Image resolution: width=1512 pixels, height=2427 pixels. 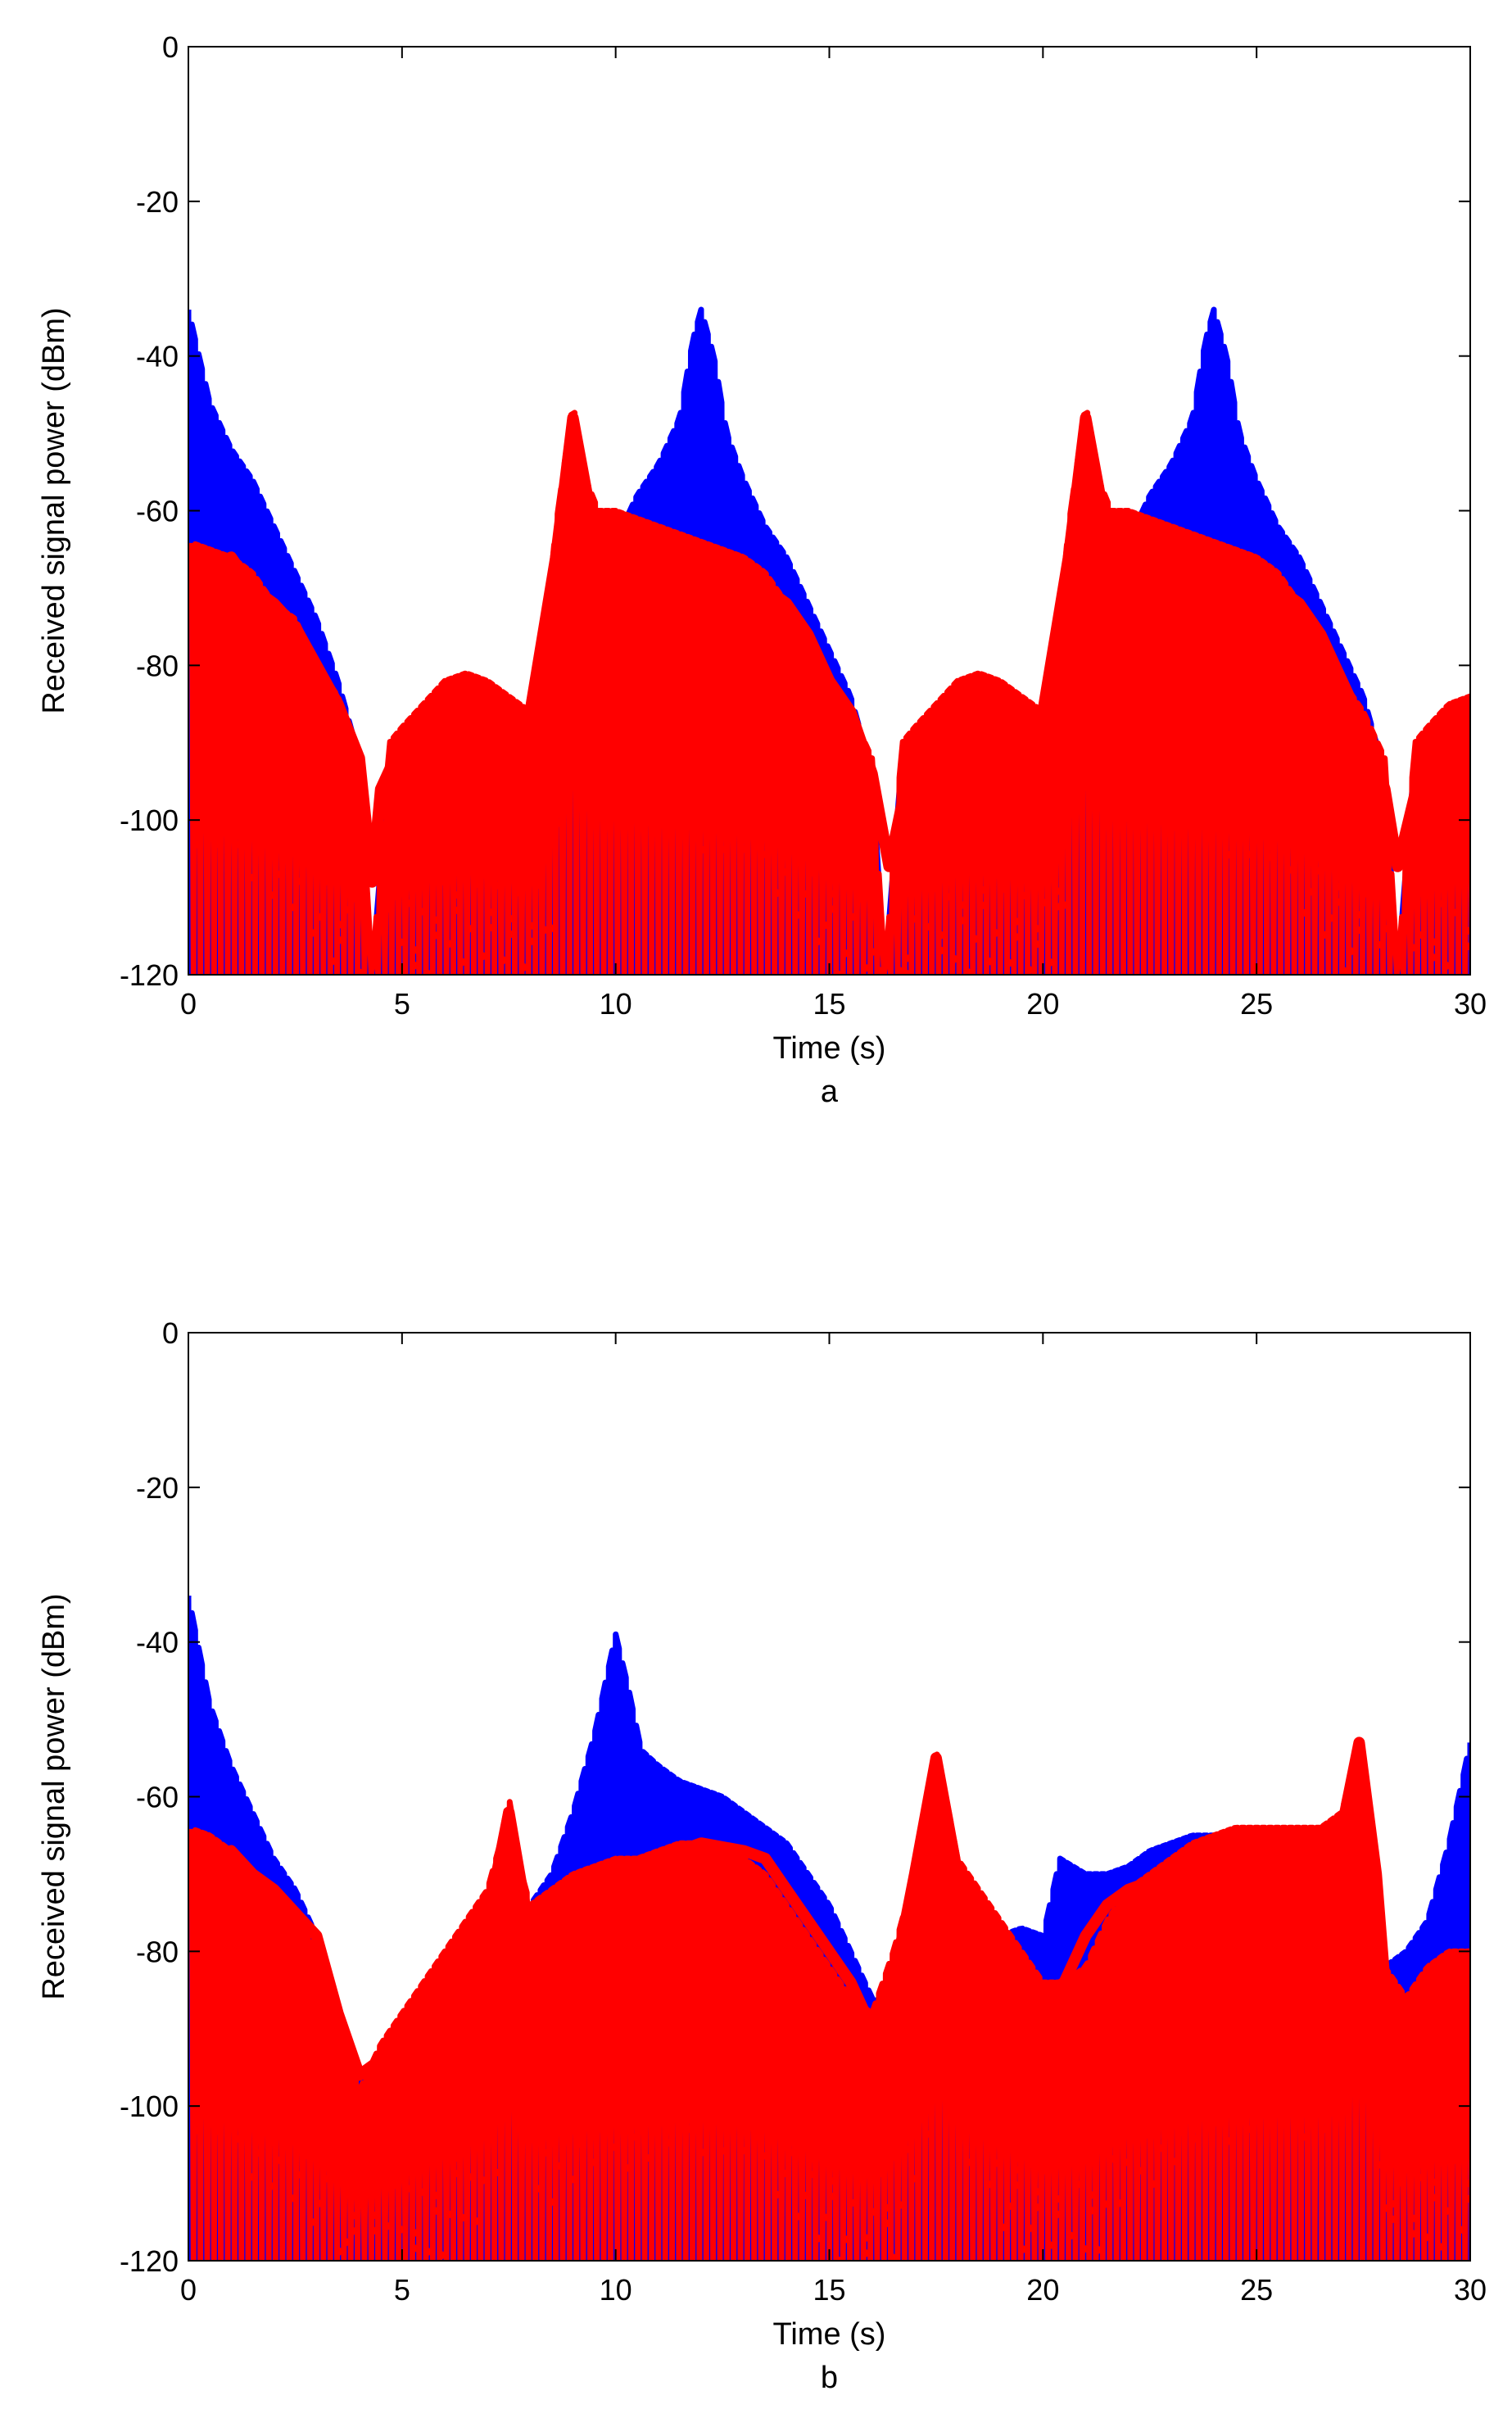 What do you see at coordinates (829, 2334) in the screenshot?
I see `panel-b-x-axis-label: Time (s)` at bounding box center [829, 2334].